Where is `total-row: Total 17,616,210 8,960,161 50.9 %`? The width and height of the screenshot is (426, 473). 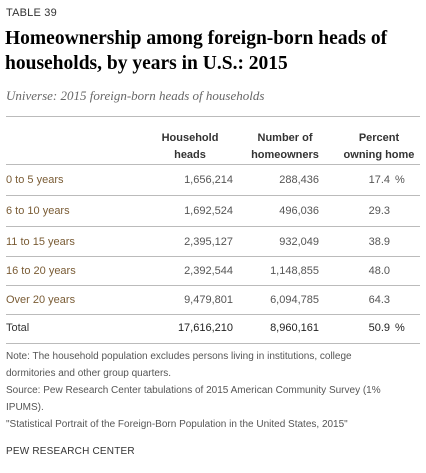 total-row: Total 17,616,210 8,960,161 50.9 % is located at coordinates (213, 328).